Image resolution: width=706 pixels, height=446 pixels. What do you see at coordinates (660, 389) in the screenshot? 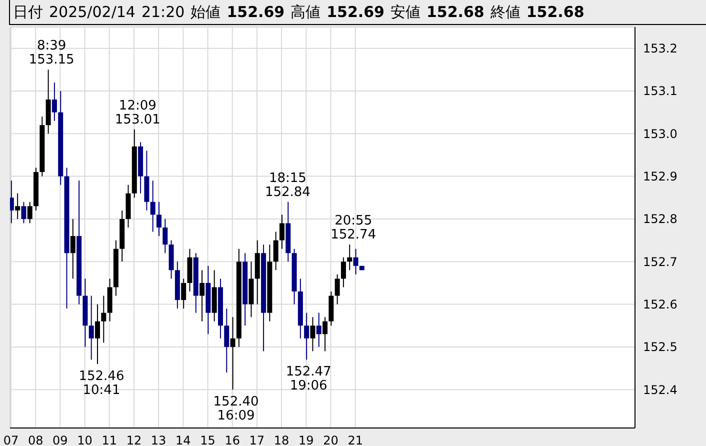
I see `y-tick-label: 152.4` at bounding box center [660, 389].